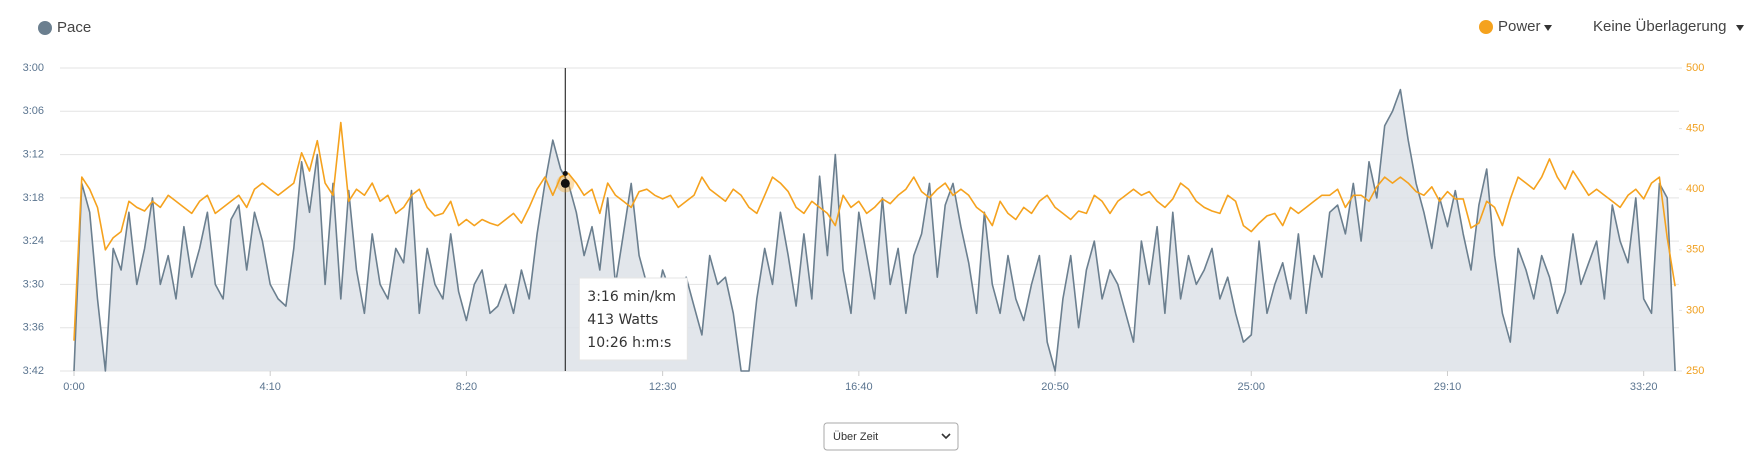 Image resolution: width=1758 pixels, height=469 pixels. Describe the element at coordinates (1251, 387) in the screenshot. I see `x-tick-label: 25:00` at that location.